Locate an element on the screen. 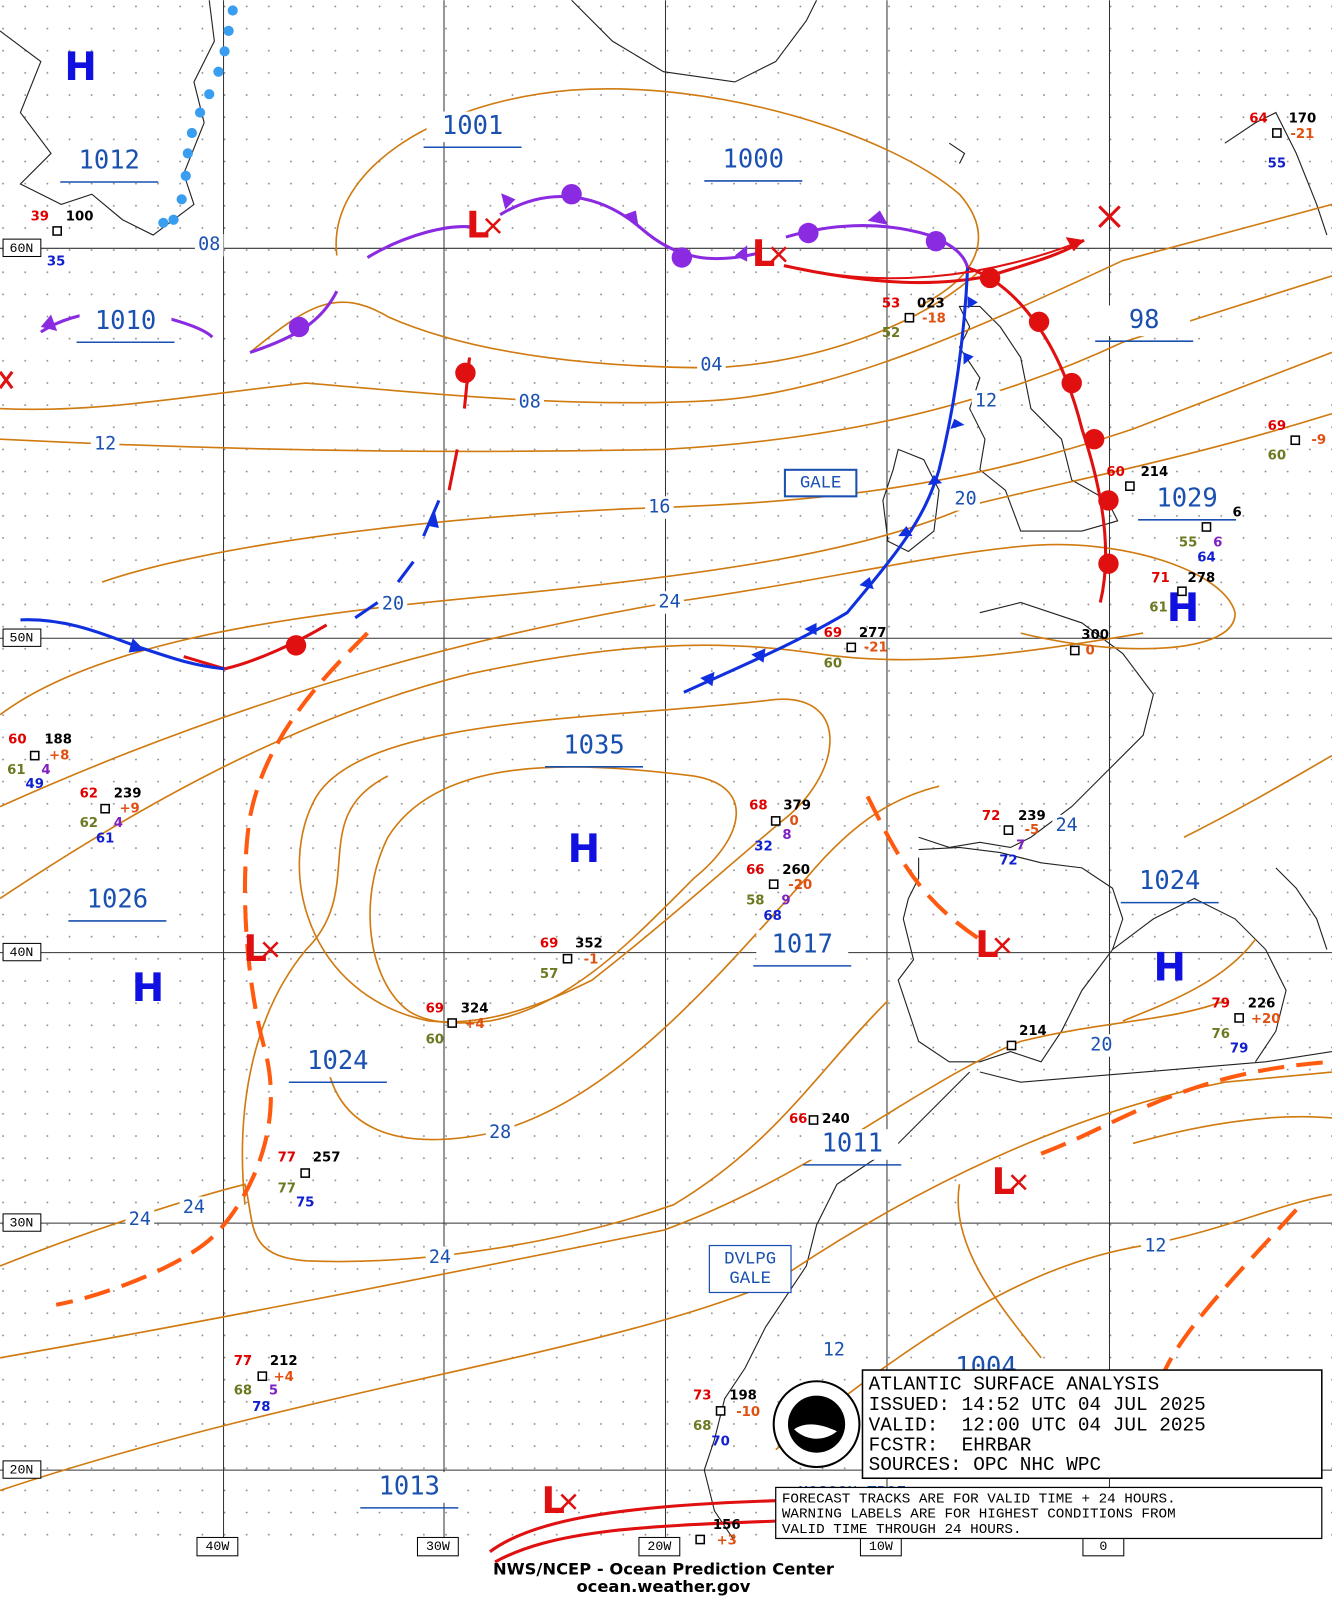 This screenshot has height=1600, width=1332. station-value: 39 is located at coordinates (40, 217).